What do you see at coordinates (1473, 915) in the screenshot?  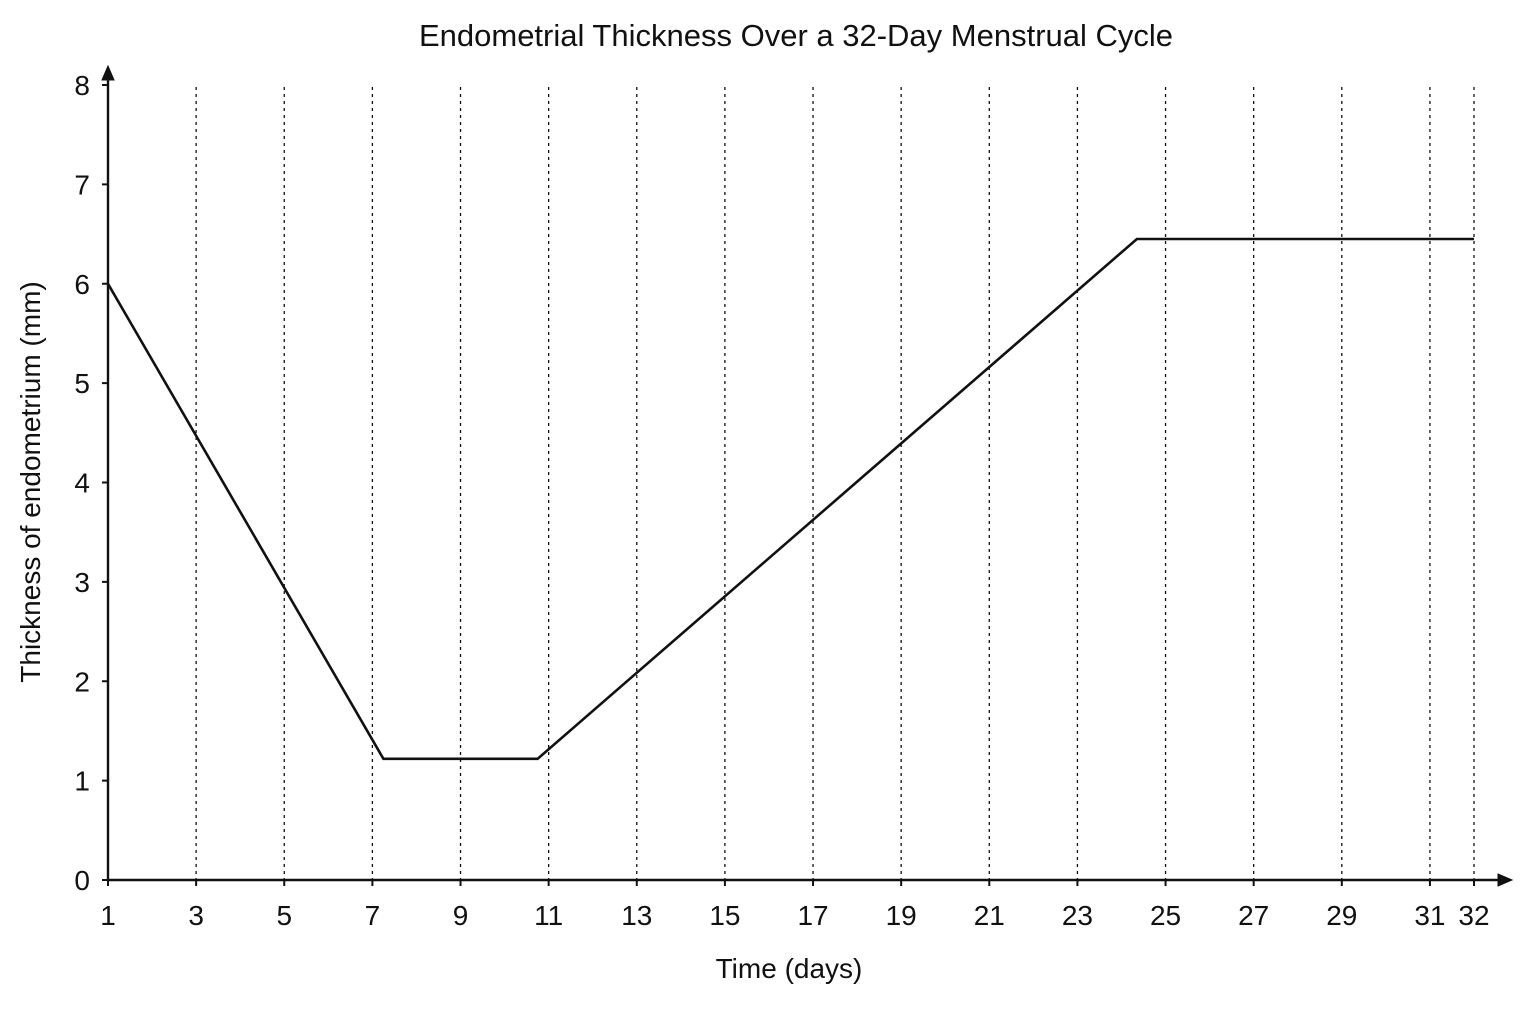 I see `x-tick-label-32: 32` at bounding box center [1473, 915].